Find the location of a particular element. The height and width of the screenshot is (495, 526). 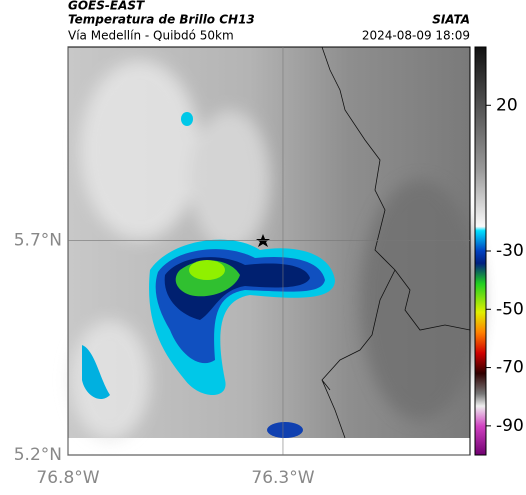

colorbar-tick-label: -90 is located at coordinates (510, 426).